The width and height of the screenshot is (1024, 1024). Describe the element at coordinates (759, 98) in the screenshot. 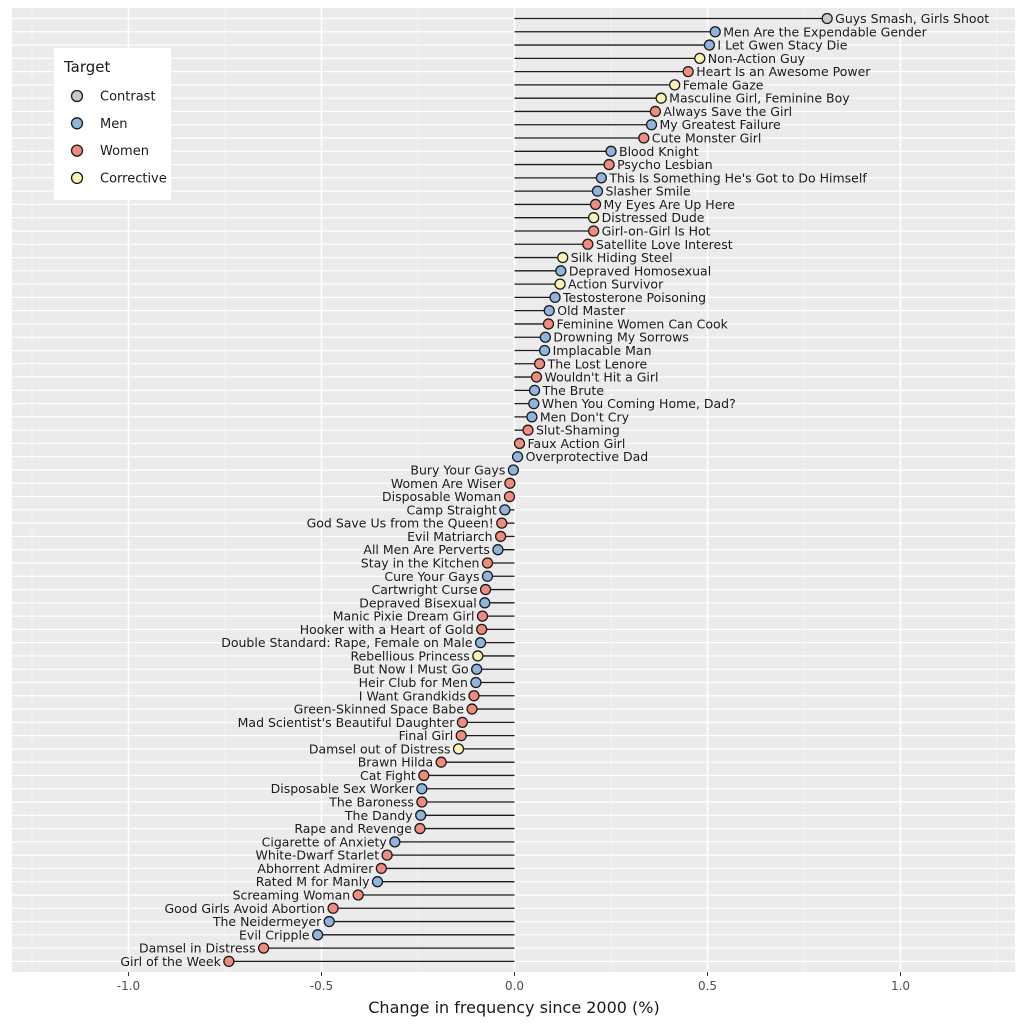

I see `point-label: Masculine Girl, Feminine Boy` at that location.